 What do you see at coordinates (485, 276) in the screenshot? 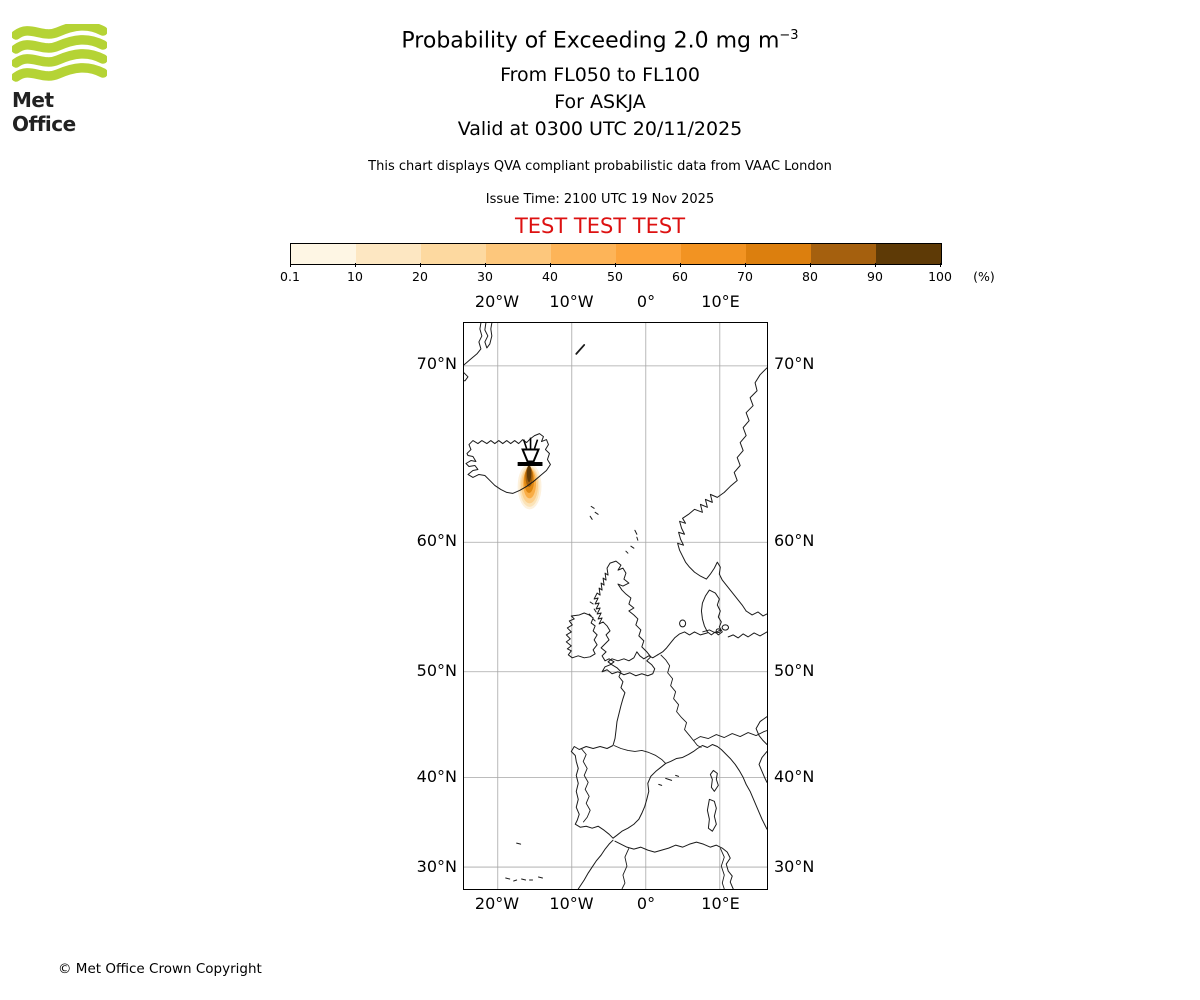
I see `colorbar-tick-label: 30` at bounding box center [485, 276].